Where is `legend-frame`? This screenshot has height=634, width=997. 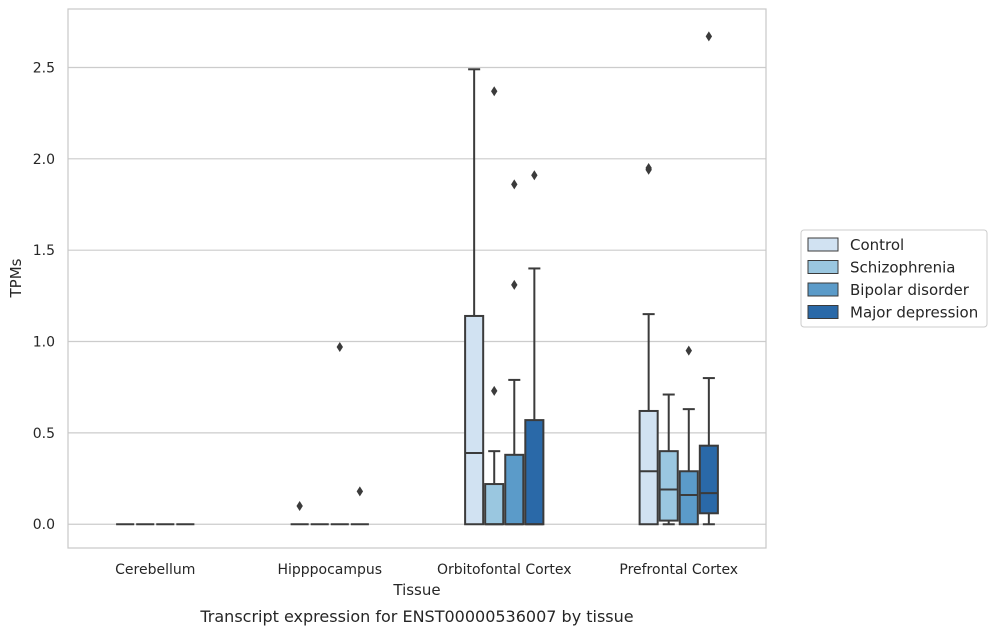
legend-frame is located at coordinates (894, 278).